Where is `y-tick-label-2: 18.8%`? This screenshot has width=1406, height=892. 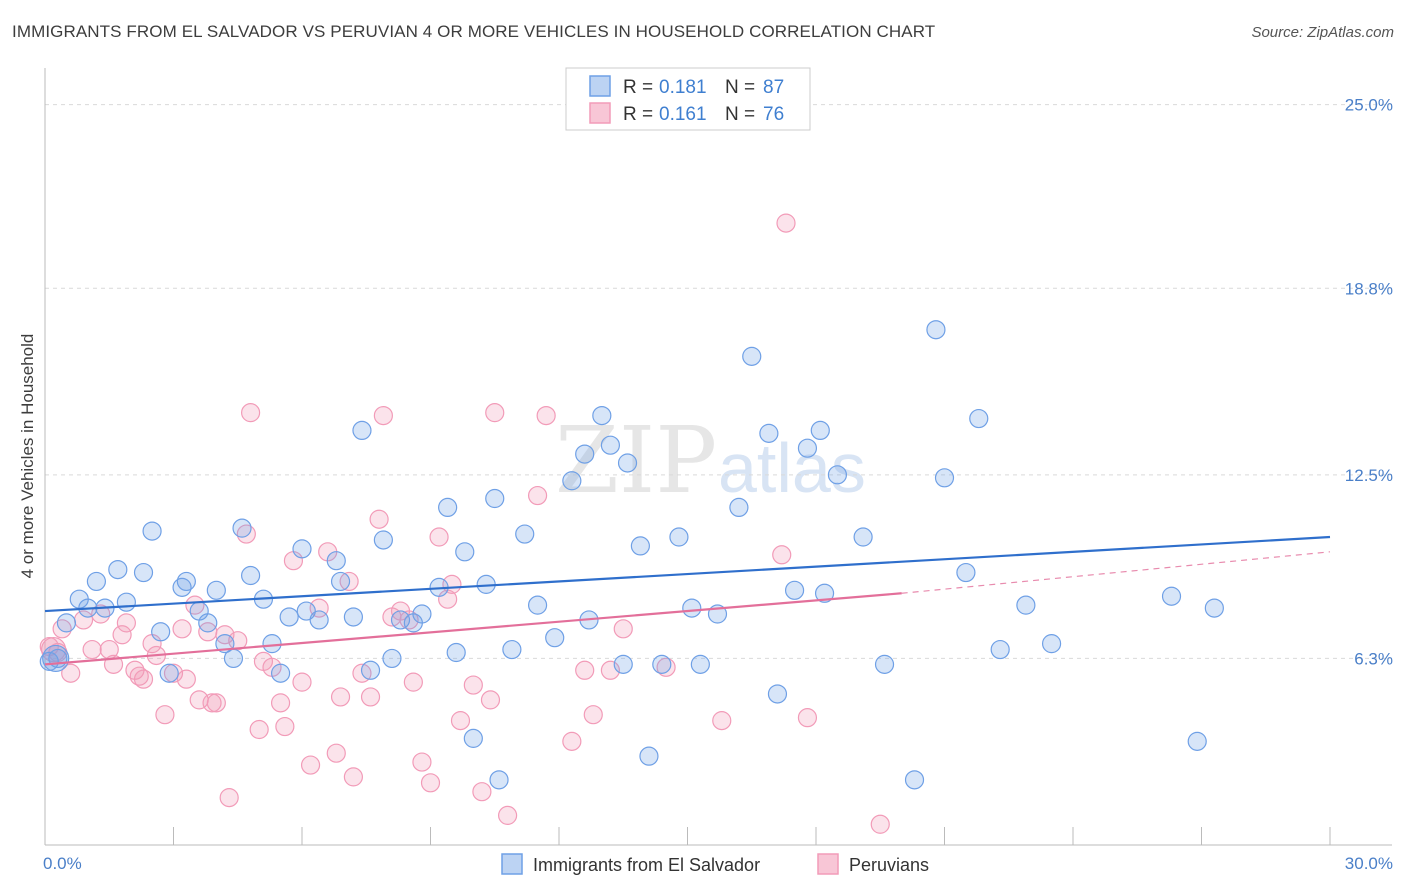
y-tick-label-2: 18.8% is located at coordinates (1369, 288).